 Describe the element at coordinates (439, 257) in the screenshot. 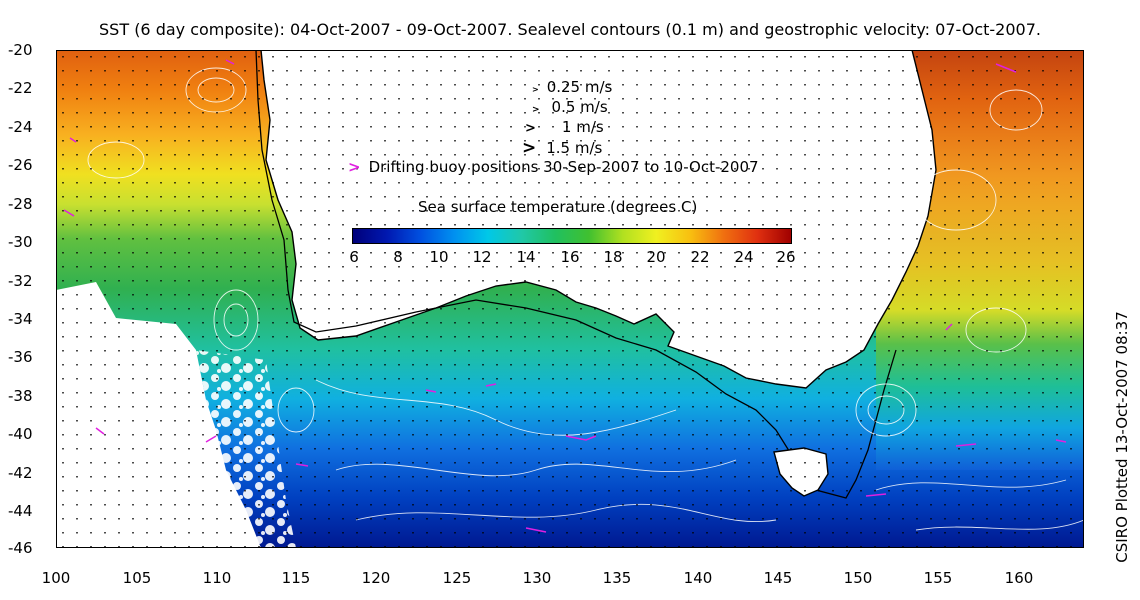

I see `colorbar-tick: 10` at that location.